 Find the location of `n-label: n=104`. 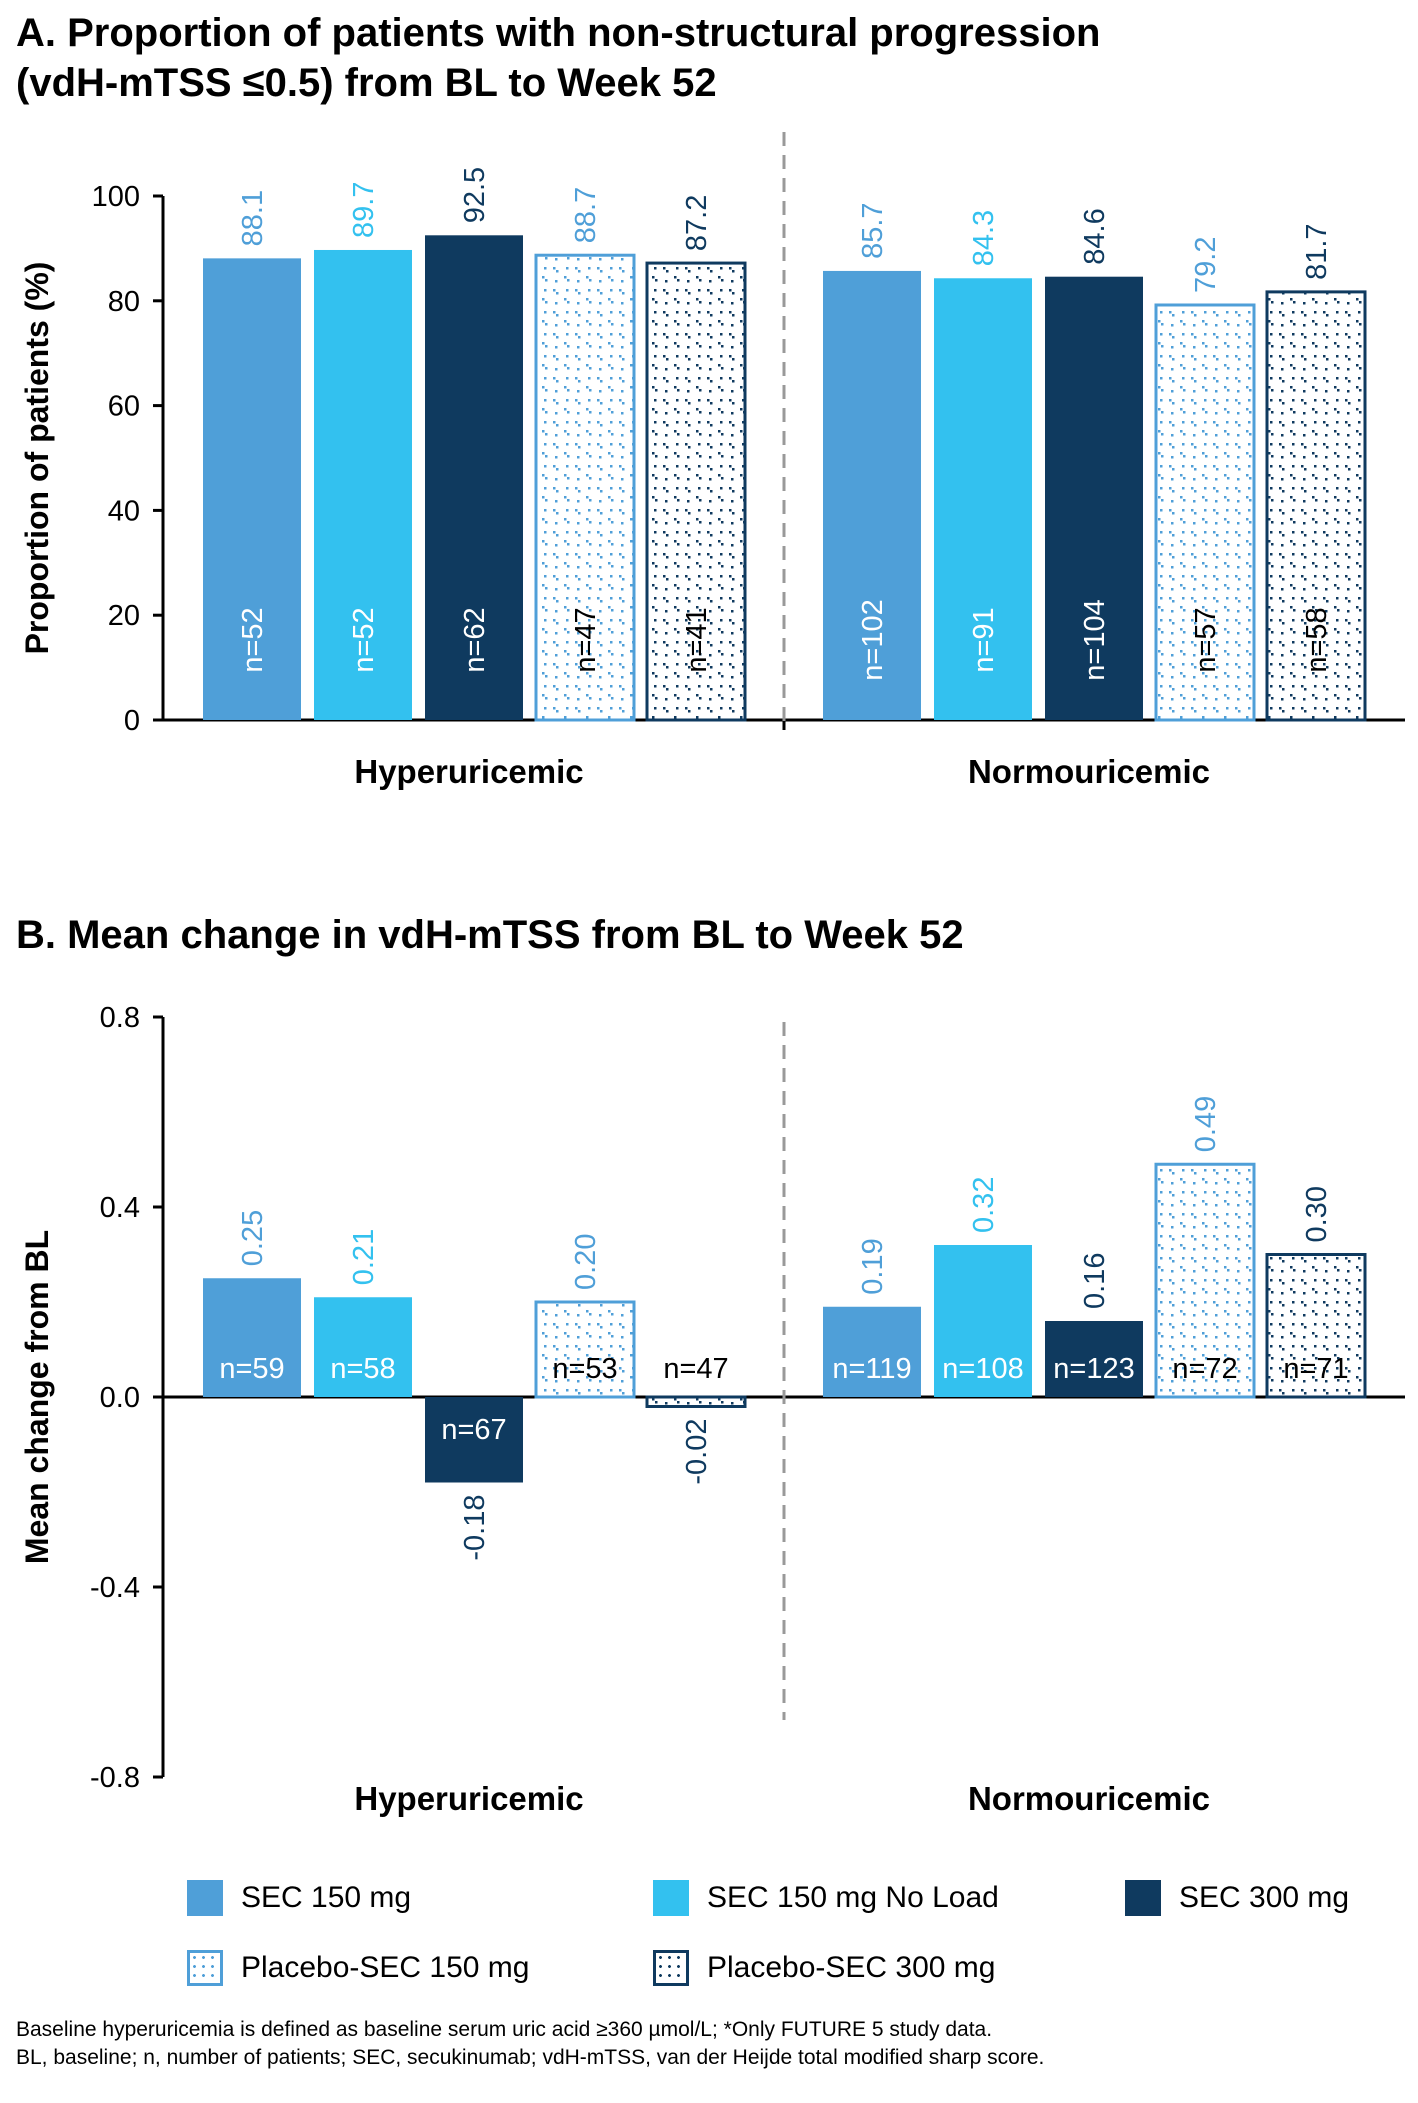

n-label: n=104 is located at coordinates (1095, 639).